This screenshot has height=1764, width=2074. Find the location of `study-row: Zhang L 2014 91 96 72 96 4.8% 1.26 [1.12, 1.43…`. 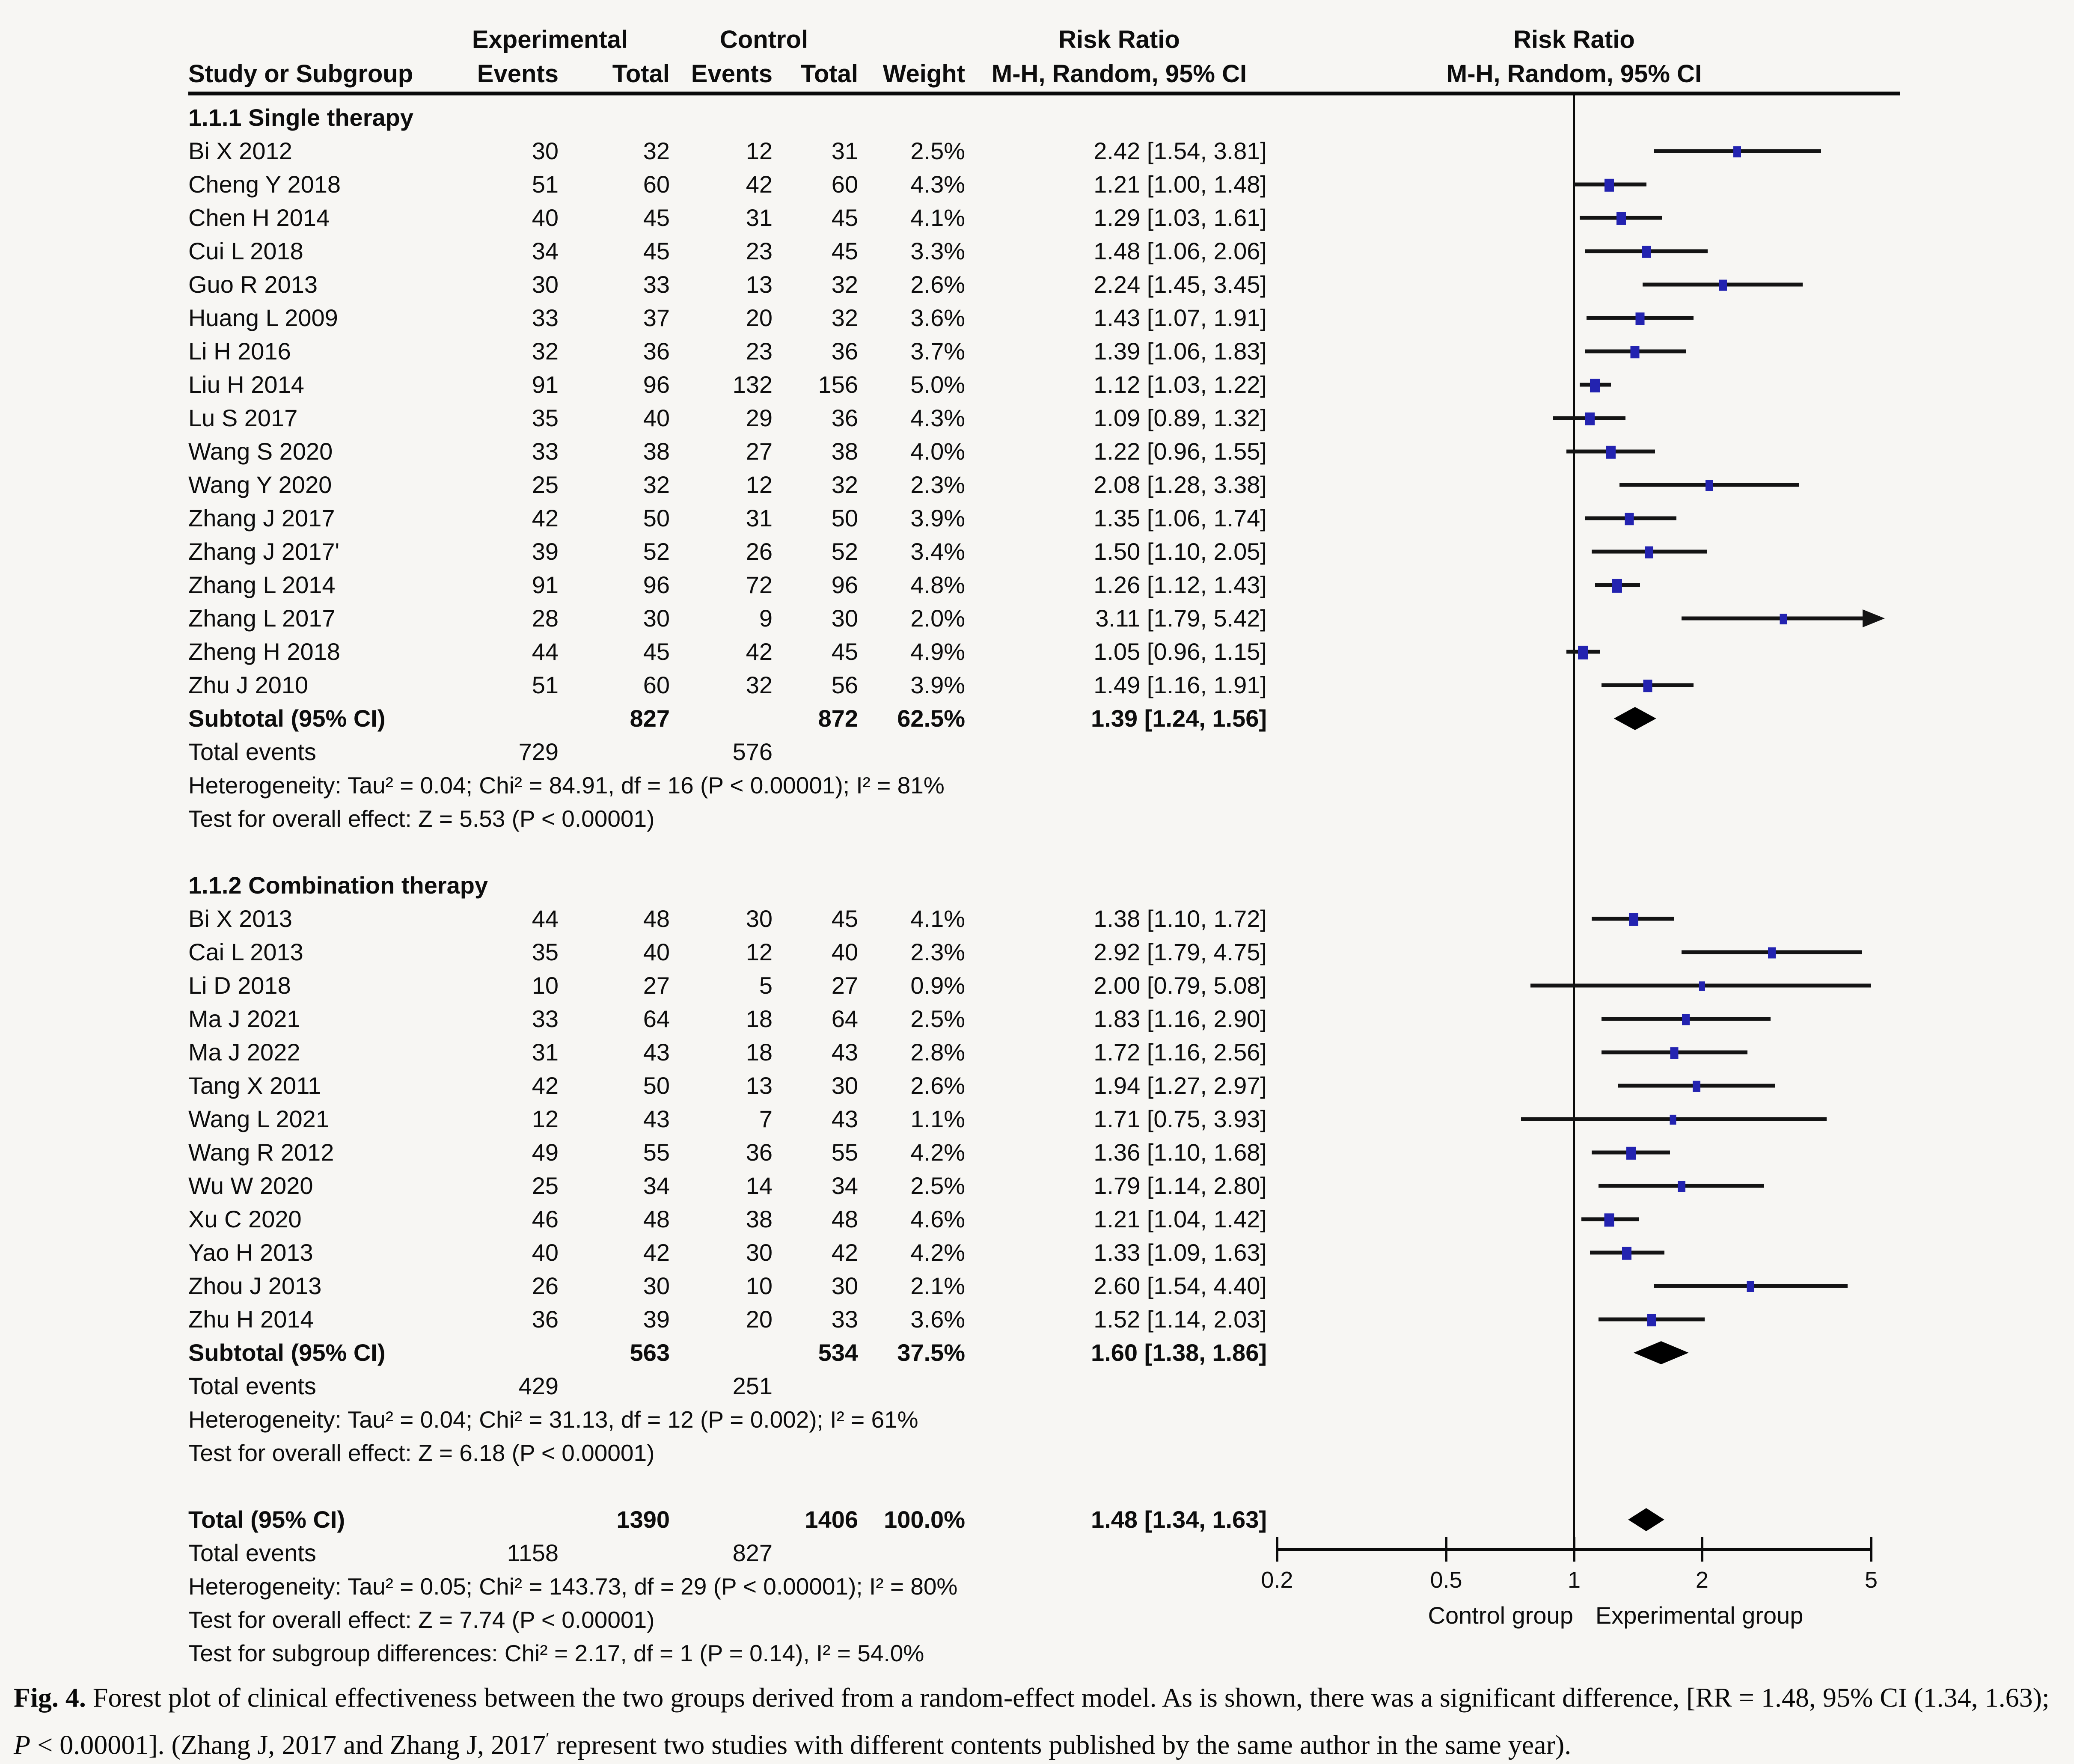

study-row: Zhang L 2014 91 96 72 96 4.8% 1.26 [1.12, 1.43… is located at coordinates (1037, 585).